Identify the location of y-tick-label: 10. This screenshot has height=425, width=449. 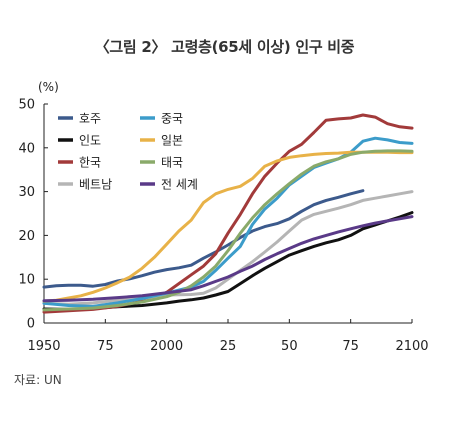
(26, 280).